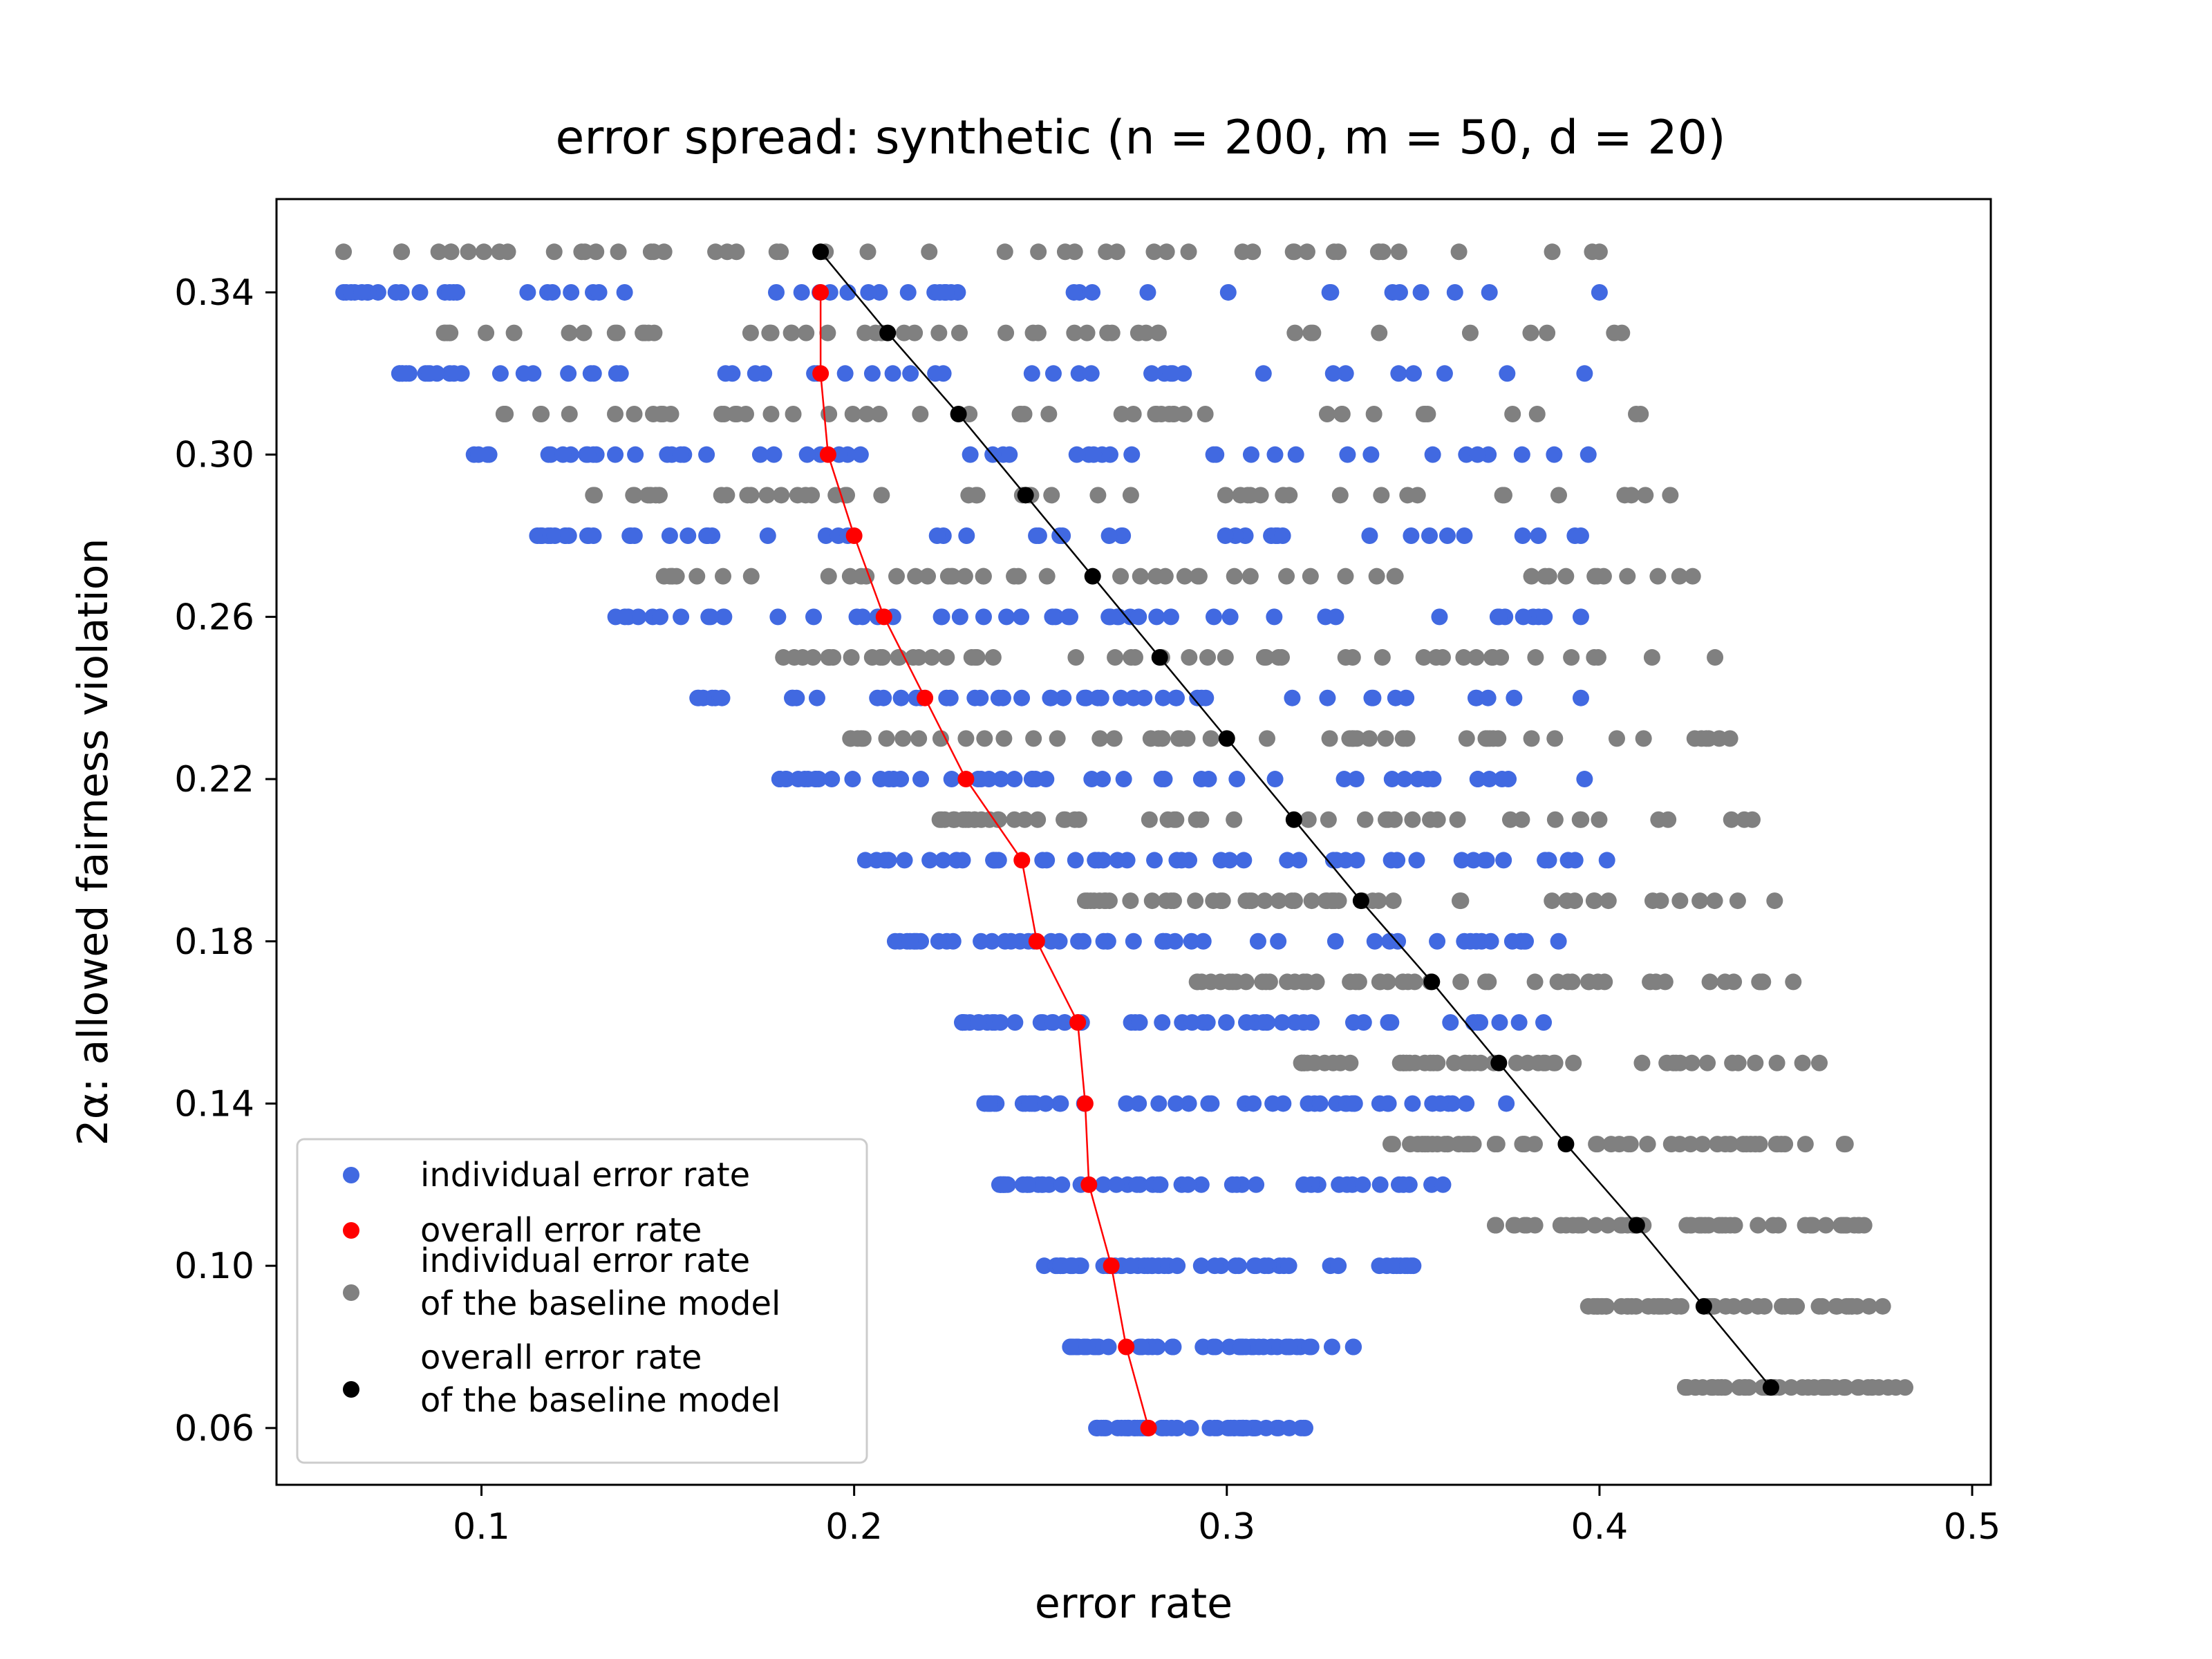  Describe the element at coordinates (1972, 1527) in the screenshot. I see `x-tick-label: 0.5` at that location.